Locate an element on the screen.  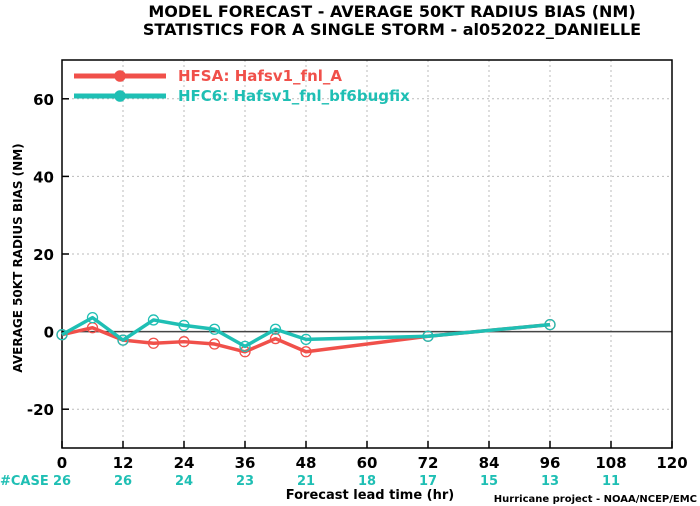
case-count-label: #CASE is located at coordinates (24, 481).